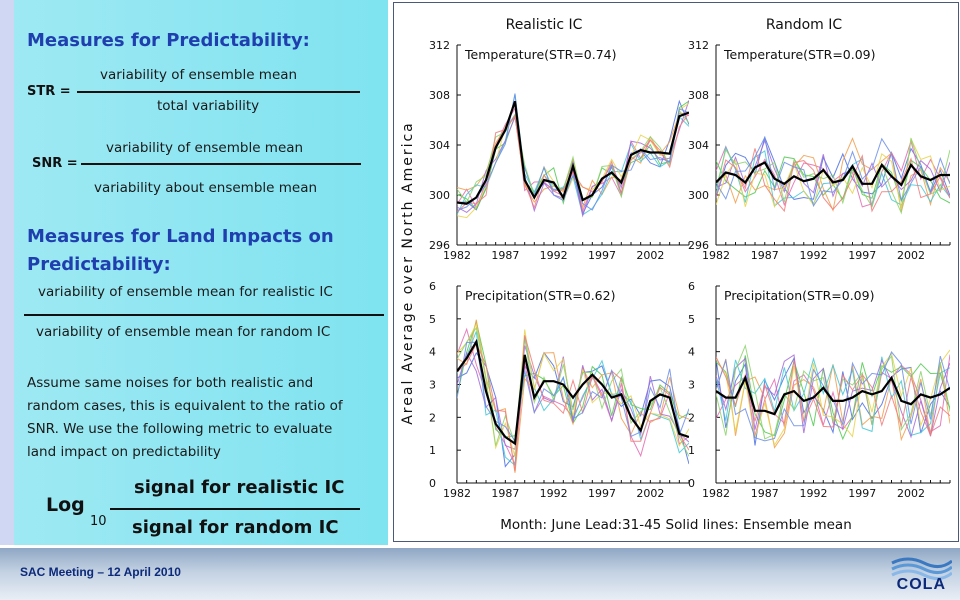 The height and width of the screenshot is (600, 960). Describe the element at coordinates (49, 91) in the screenshot. I see `str-label: STR =` at that location.